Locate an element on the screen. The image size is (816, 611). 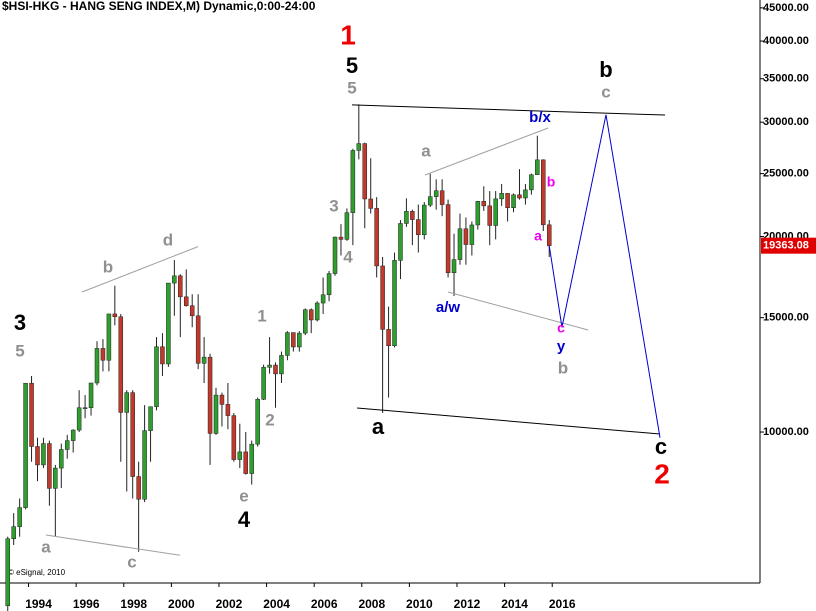
y-tick-label: 35000.00 is located at coordinates (786, 79).